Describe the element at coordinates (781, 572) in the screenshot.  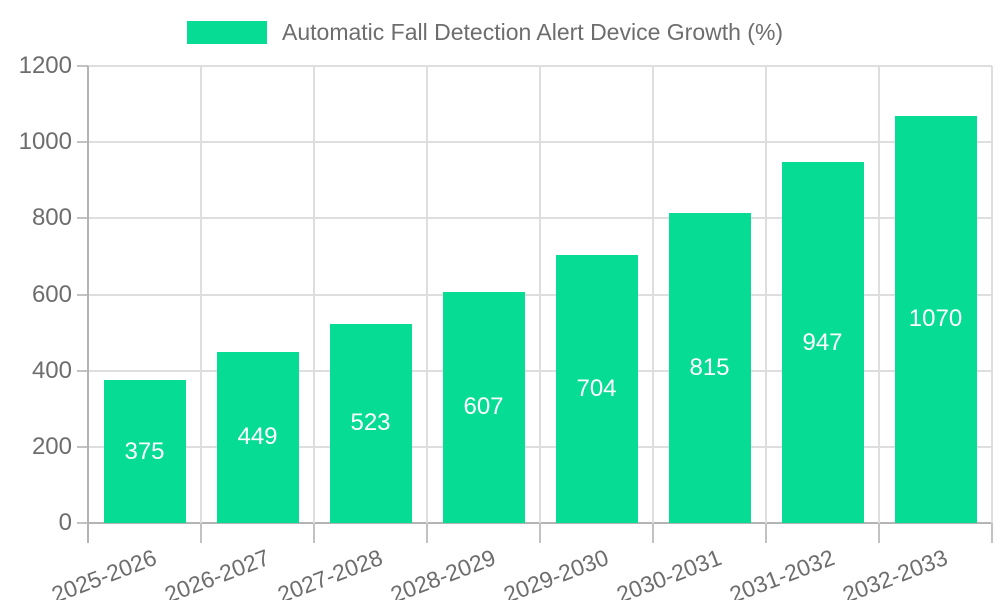
I see `x-axis-tick-label: 2031-2032` at that location.